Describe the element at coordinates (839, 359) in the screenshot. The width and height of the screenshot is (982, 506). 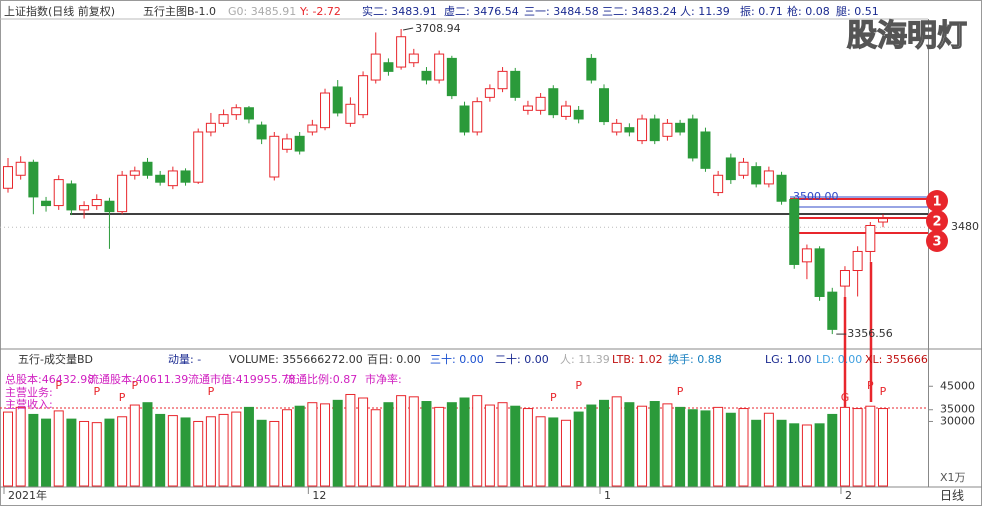
I see `volume-value: LD: 0.00` at that location.